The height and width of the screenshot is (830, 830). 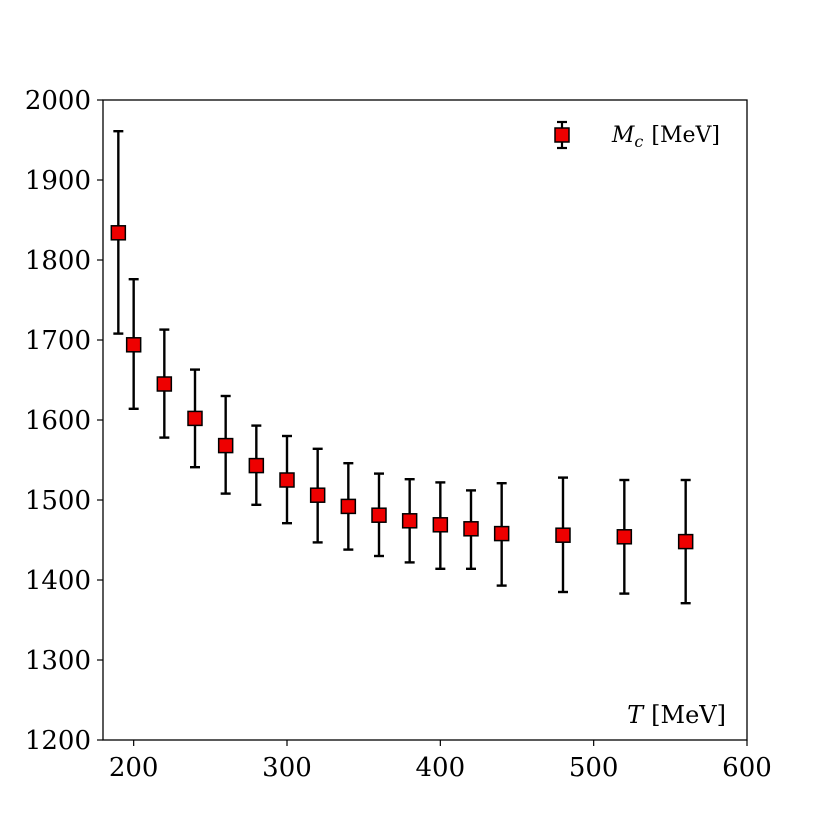 What do you see at coordinates (58, 341) in the screenshot?
I see `y-tick-label: 1700` at bounding box center [58, 341].